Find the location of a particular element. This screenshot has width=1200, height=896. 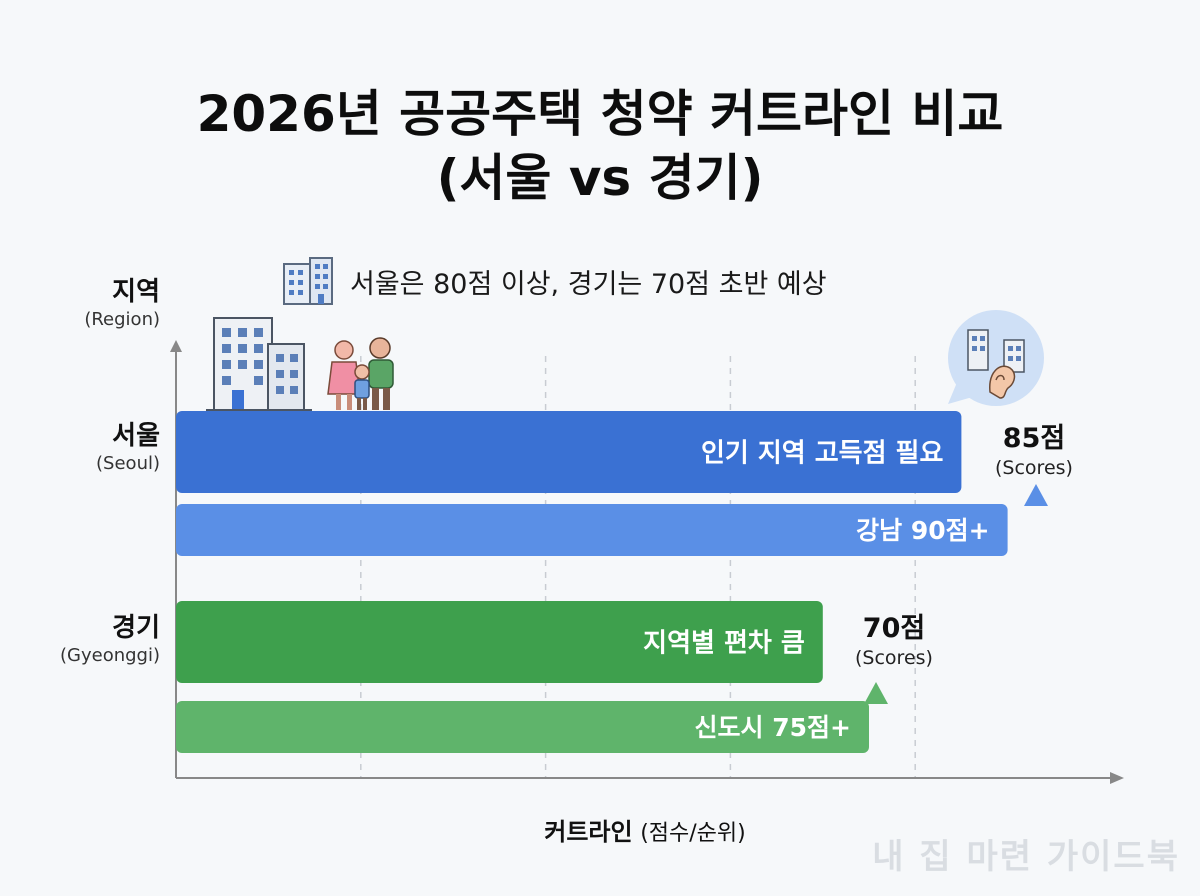

title-line-2: (서울 vs 경기) is located at coordinates (600, 178).